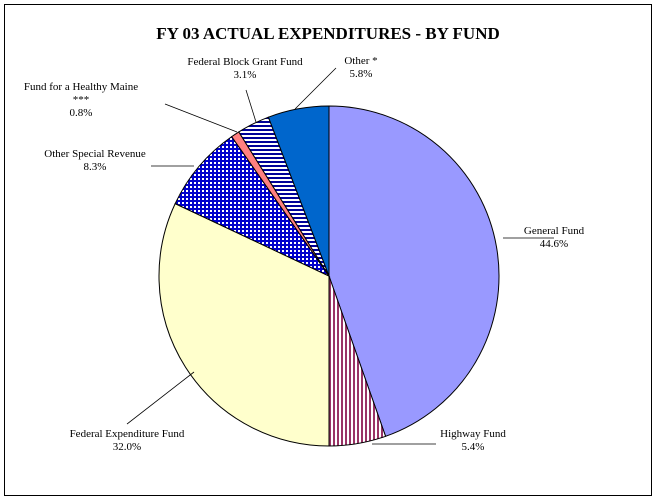  Describe the element at coordinates (252, 206) in the screenshot. I see `pie-slice-other-special-revenue` at that location.